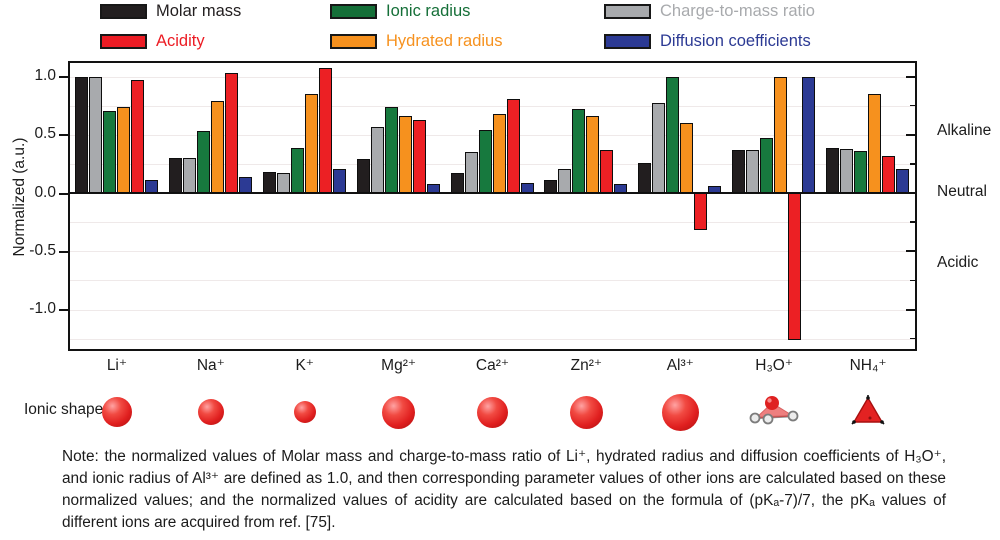 The width and height of the screenshot is (1000, 540). I want to click on legend-item-label: Charge-to-mass ratio, so click(737, 10).